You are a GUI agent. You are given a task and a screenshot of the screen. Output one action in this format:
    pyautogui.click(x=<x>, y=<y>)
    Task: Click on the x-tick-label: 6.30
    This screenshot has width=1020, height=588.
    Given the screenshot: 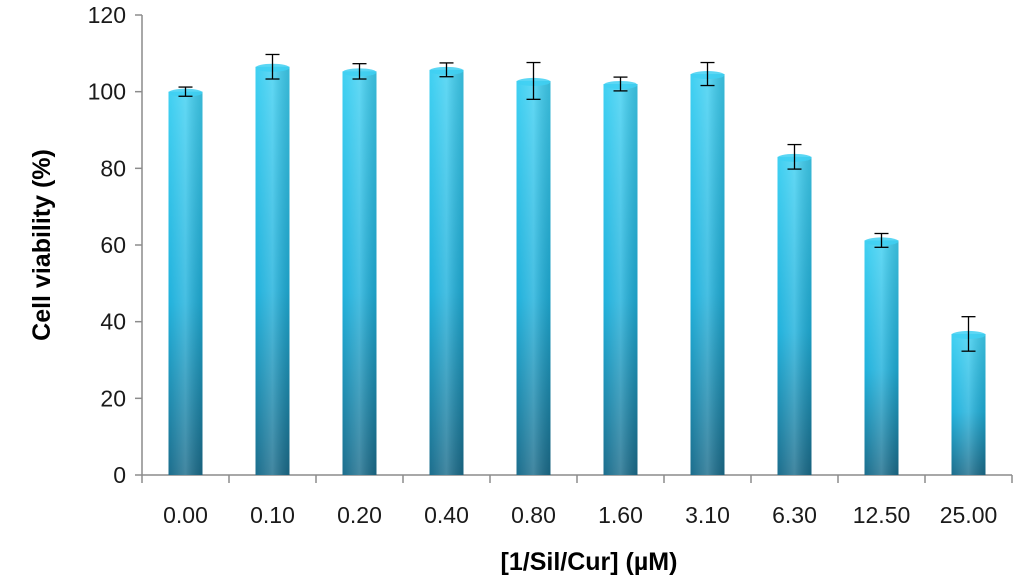 What is the action you would take?
    pyautogui.click(x=794, y=515)
    